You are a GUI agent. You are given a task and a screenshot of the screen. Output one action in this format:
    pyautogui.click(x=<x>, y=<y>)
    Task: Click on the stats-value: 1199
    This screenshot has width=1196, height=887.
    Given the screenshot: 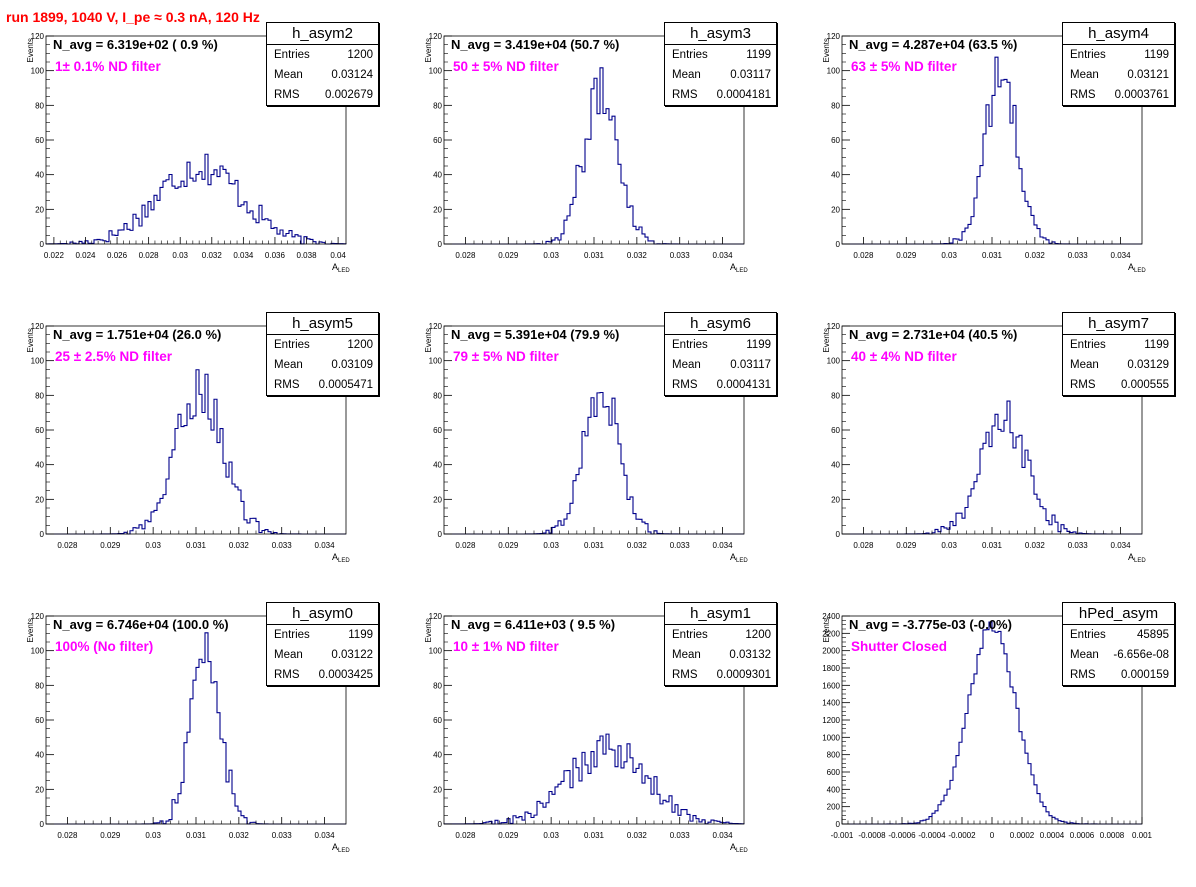 What is the action you would take?
    pyautogui.click(x=758, y=345)
    